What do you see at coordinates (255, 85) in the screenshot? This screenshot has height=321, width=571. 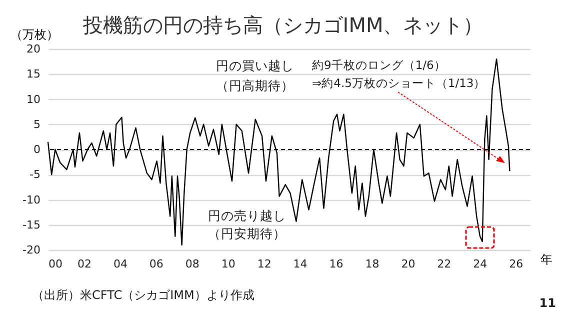 I see `annotation: （円高期待）` at bounding box center [255, 85].